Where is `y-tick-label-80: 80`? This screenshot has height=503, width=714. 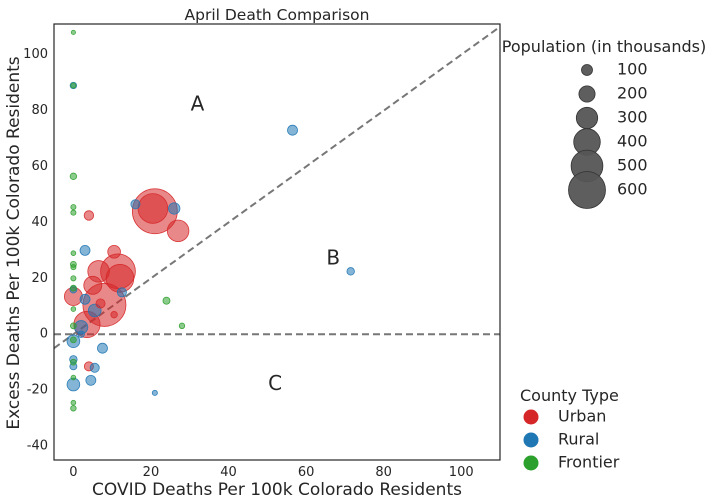
y-tick-label-80: 80 is located at coordinates (39, 110).